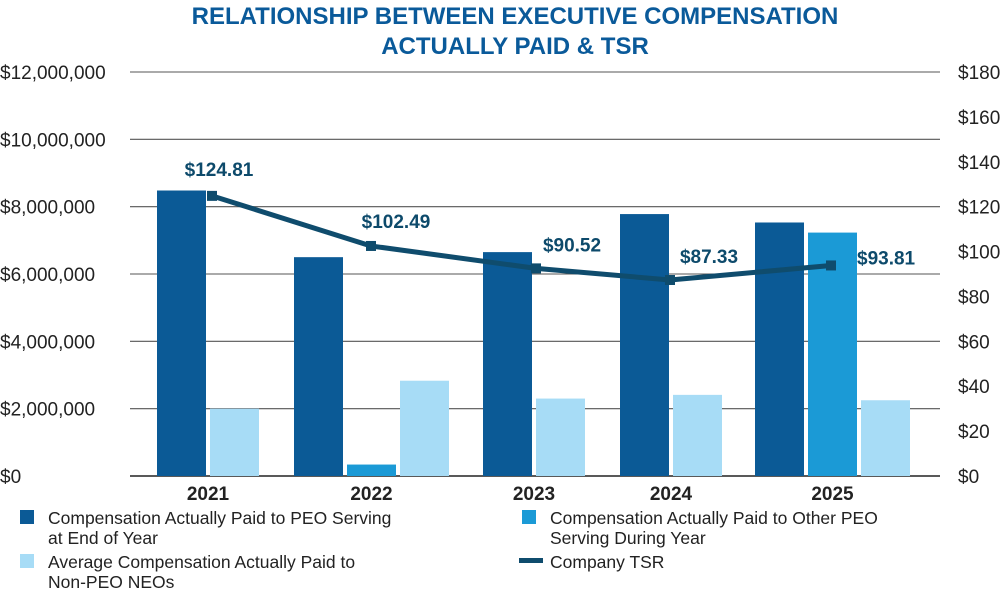 This screenshot has height=599, width=1008. I want to click on legend-label: Average Compensation Actually Paid to, so click(201, 562).